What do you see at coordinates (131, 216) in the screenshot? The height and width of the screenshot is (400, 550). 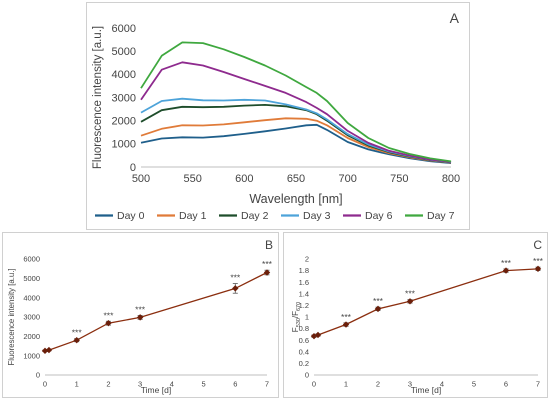 I see `legend-label: Day 0` at bounding box center [131, 216].